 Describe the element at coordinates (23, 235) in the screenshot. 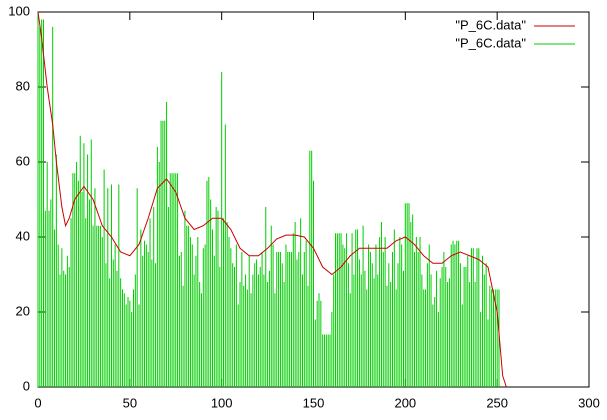

I see `y-tick-label: 40` at that location.